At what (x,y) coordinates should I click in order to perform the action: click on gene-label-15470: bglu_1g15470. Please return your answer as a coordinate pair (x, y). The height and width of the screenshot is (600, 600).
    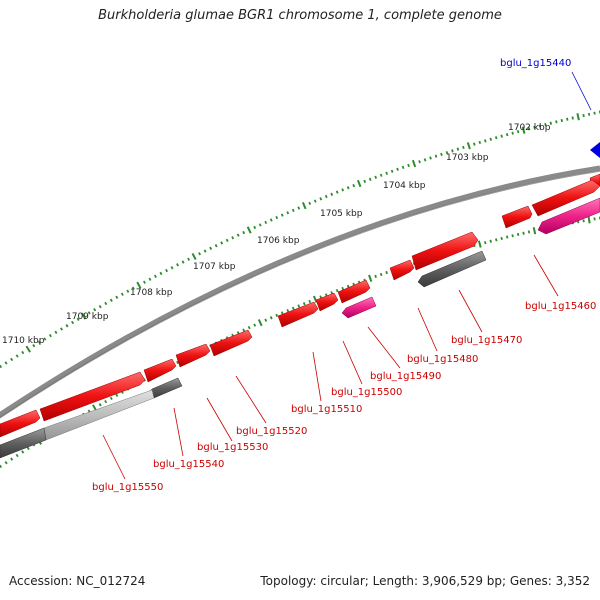
    Looking at the image, I should click on (486, 340).